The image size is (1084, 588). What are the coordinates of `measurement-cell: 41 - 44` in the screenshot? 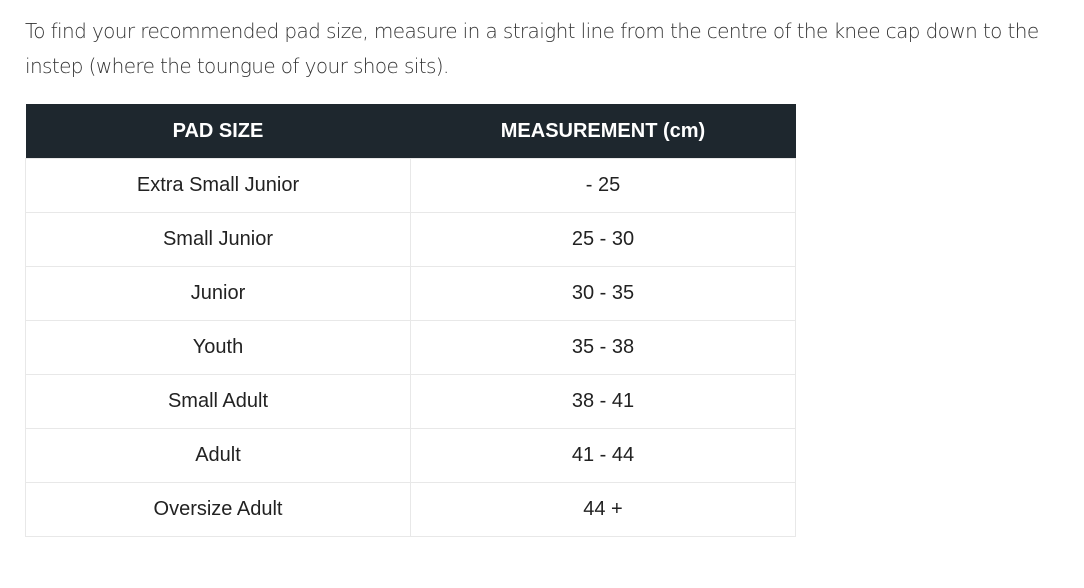 It's located at (603, 455).